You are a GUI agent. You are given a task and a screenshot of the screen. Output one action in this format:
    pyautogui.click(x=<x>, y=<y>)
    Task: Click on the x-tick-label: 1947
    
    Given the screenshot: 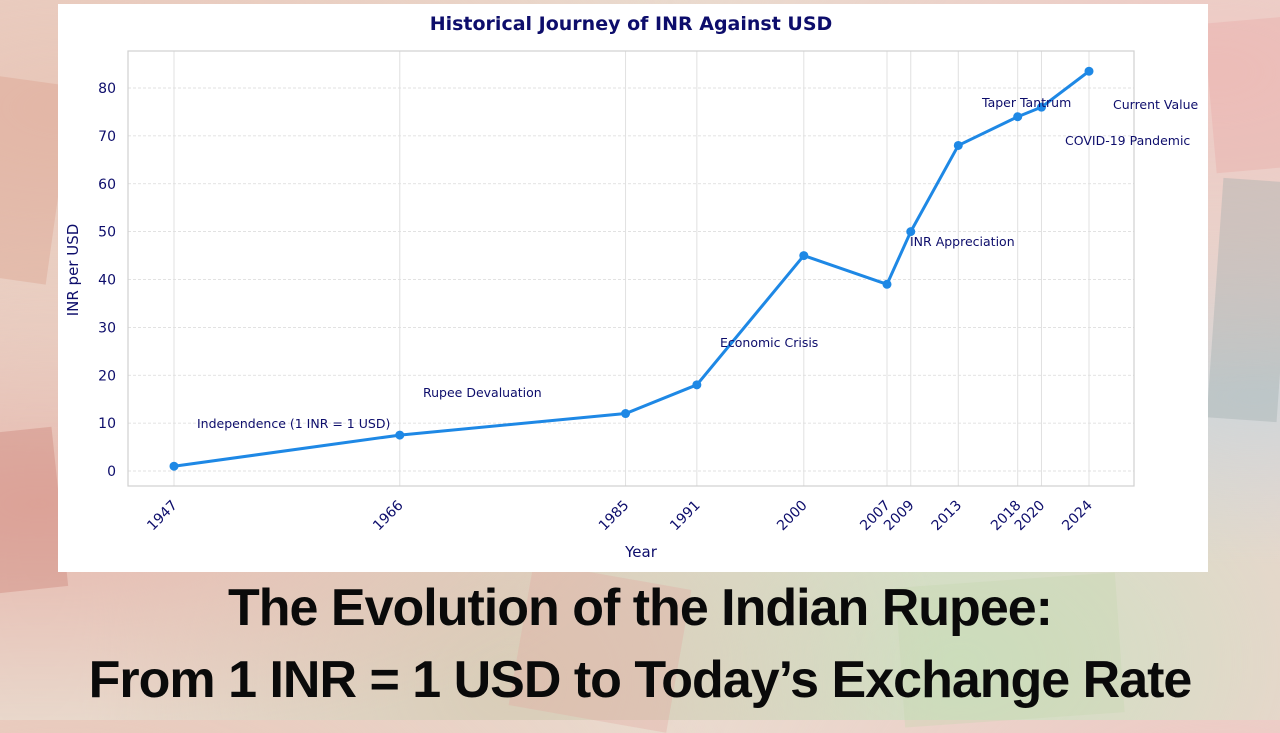 What is the action you would take?
    pyautogui.click(x=162, y=516)
    